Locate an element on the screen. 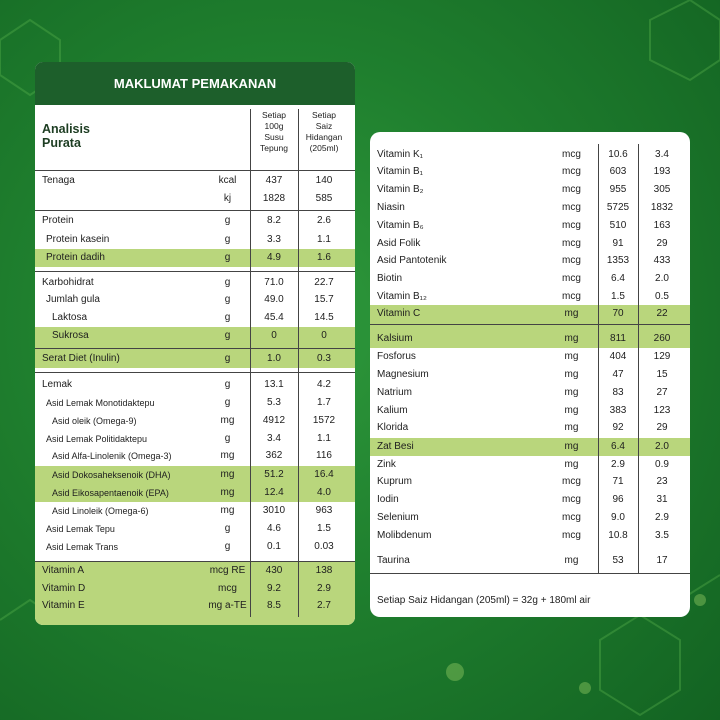  value: 17 is located at coordinates (662, 560).